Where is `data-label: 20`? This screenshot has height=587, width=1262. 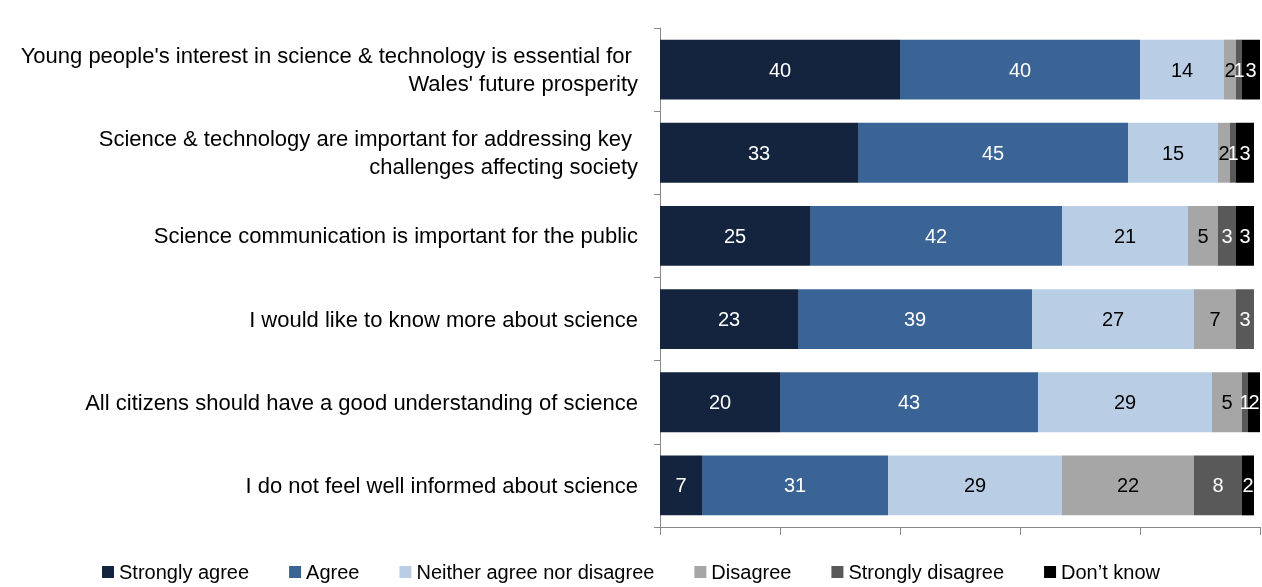
data-label: 20 is located at coordinates (720, 402).